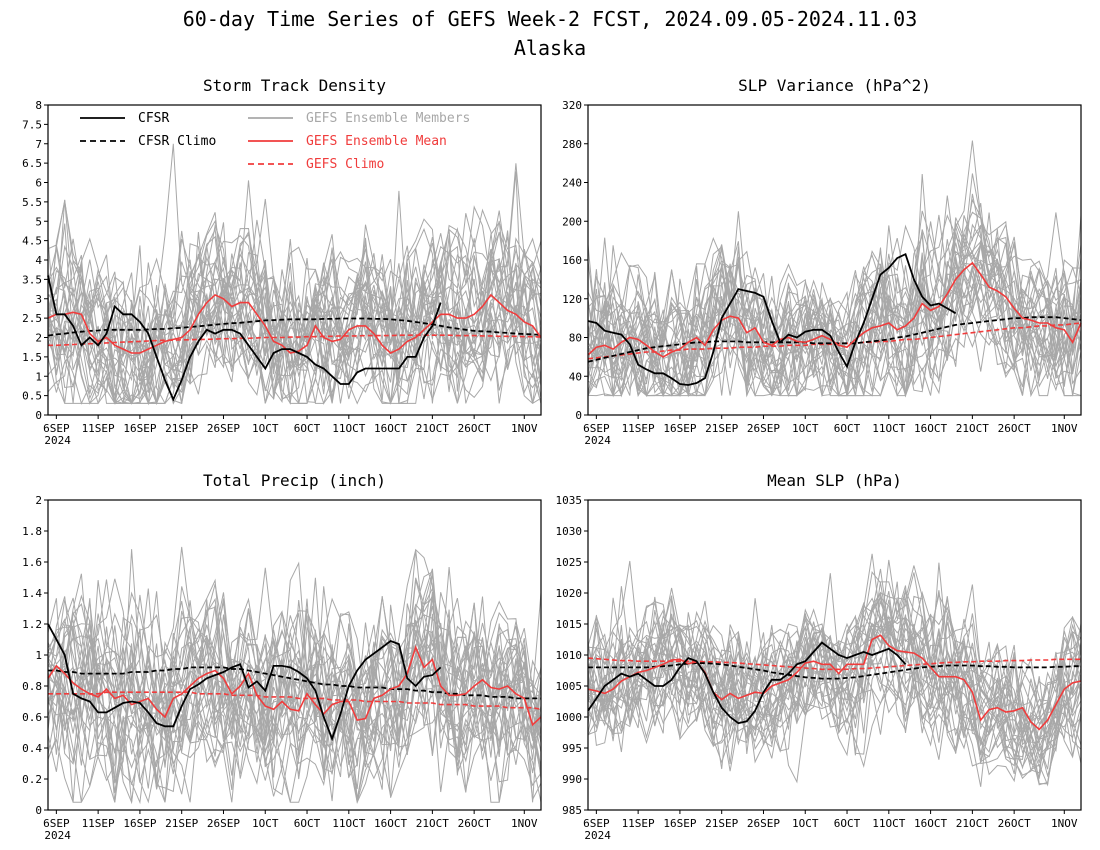 This screenshot has height=850, width=1100. What do you see at coordinates (569, 686) in the screenshot?
I see `y-tick-label: 1005` at bounding box center [569, 686].